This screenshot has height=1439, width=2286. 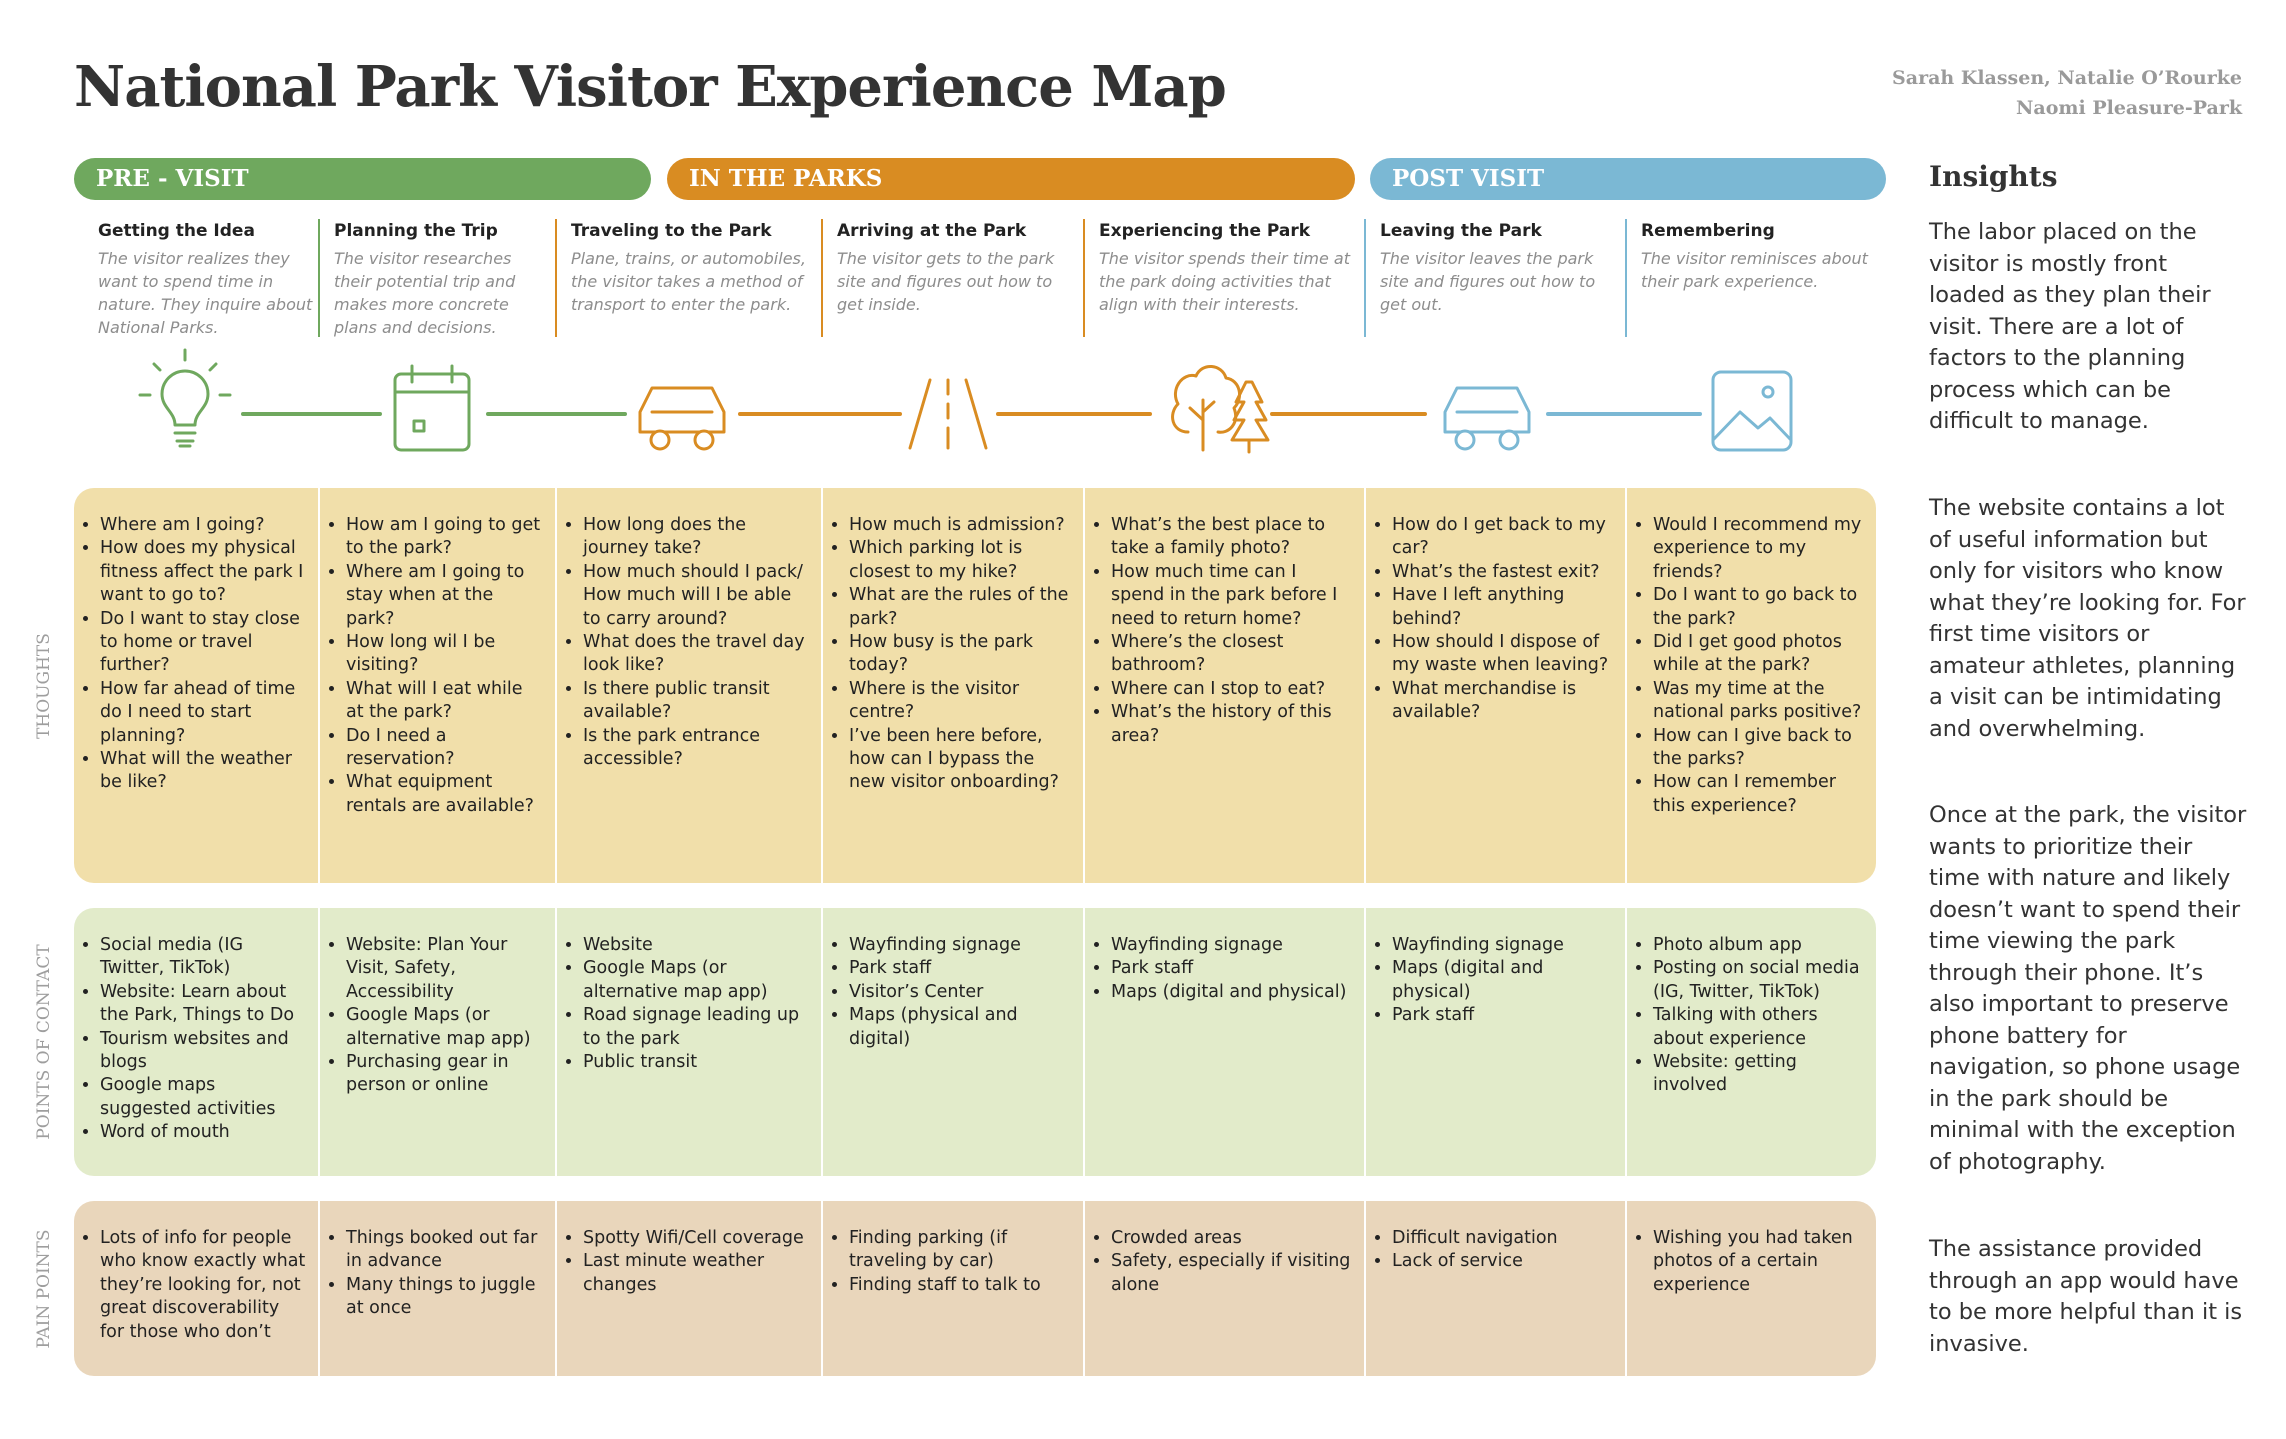 What do you see at coordinates (1232, 724) in the screenshot?
I see `bullet-item: What’s the history of this area?` at bounding box center [1232, 724].